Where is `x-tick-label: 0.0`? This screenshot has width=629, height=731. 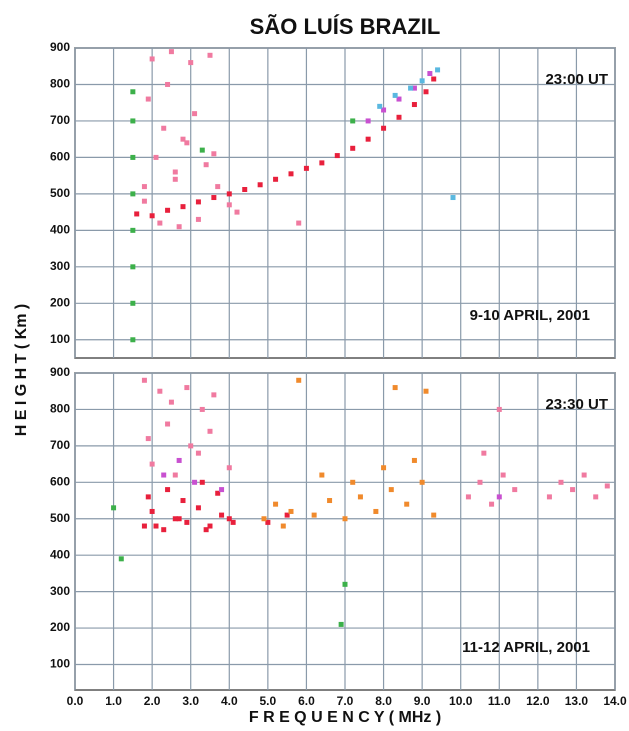
x-tick-label: 0.0 is located at coordinates (75, 701).